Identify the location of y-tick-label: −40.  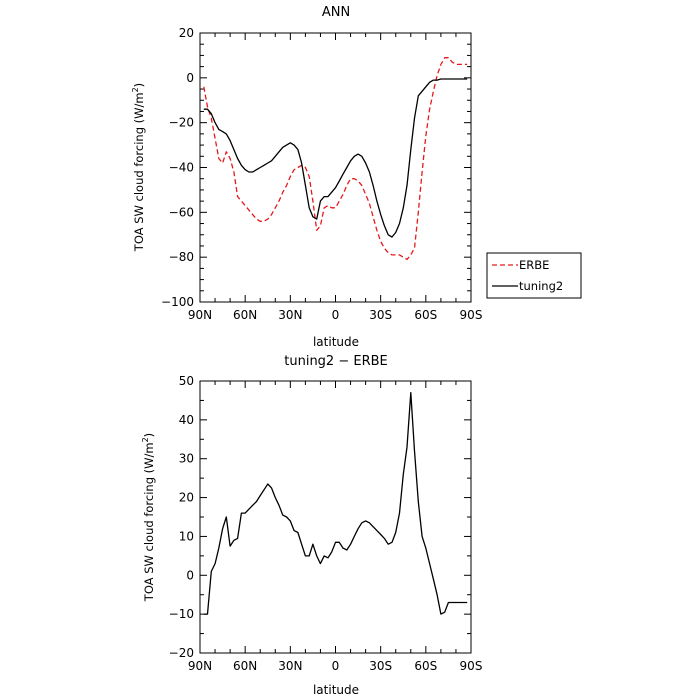
(181, 168).